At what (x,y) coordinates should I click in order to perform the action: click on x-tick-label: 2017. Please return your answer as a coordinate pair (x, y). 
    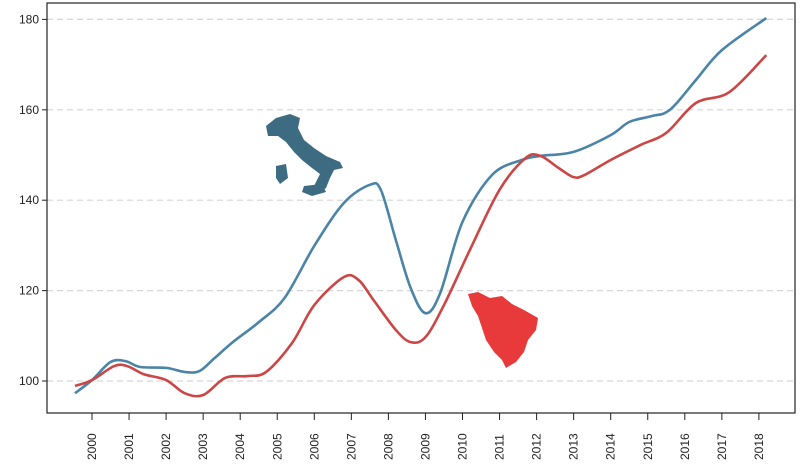
    Looking at the image, I should click on (722, 446).